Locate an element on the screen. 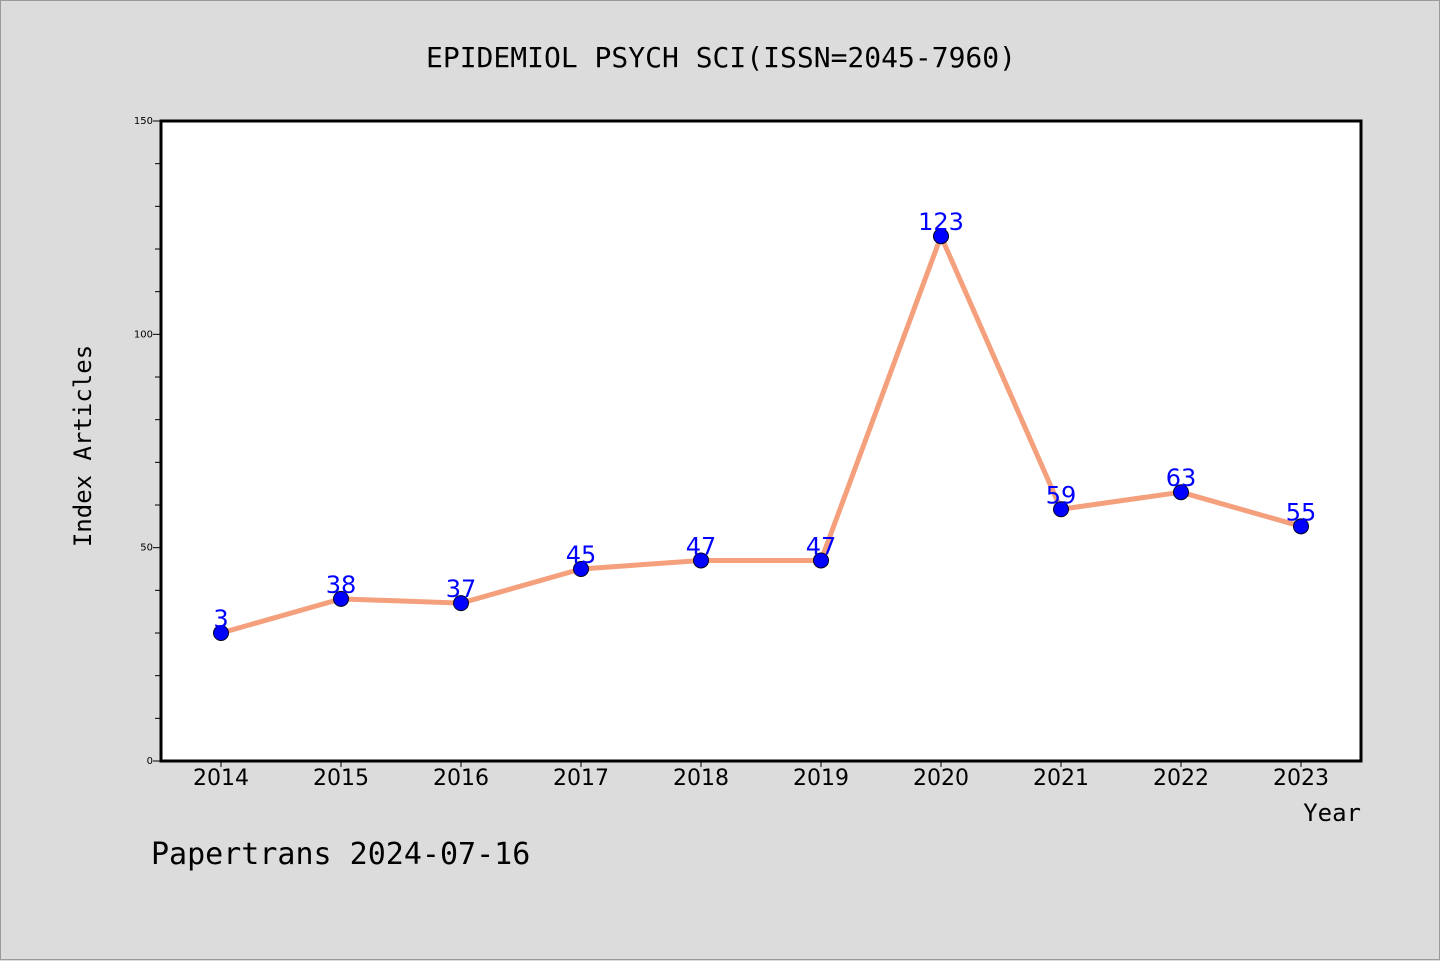 The image size is (1440, 961). data-label: 37 is located at coordinates (461, 589).